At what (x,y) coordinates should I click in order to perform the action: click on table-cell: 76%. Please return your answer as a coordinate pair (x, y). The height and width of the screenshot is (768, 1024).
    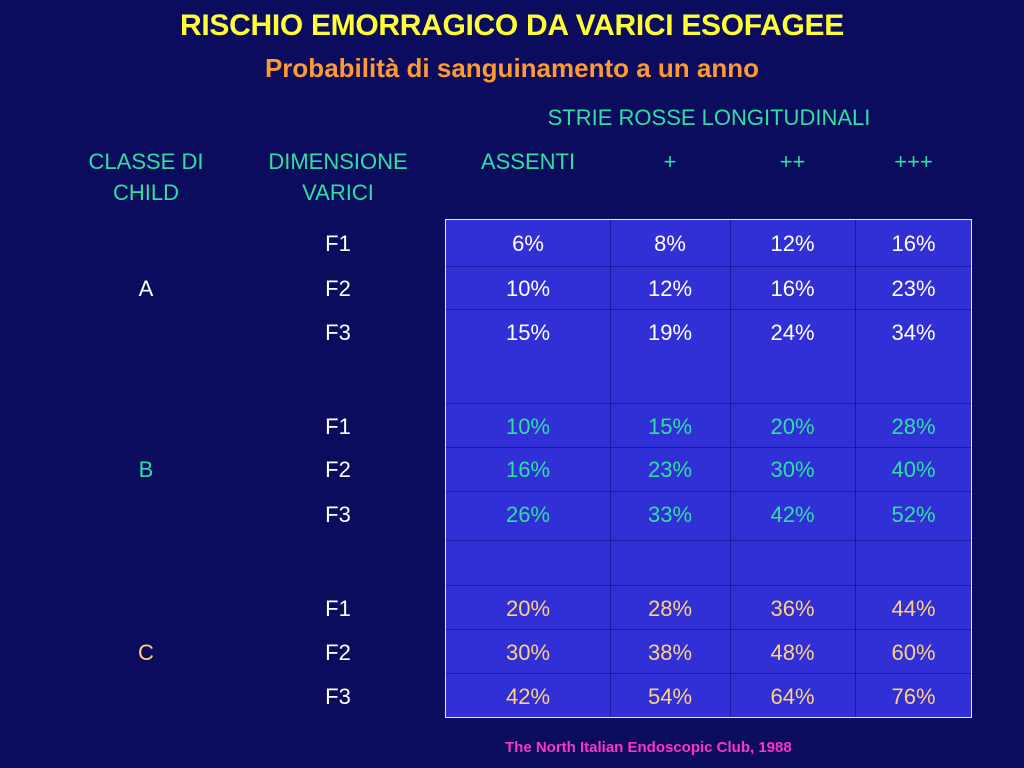
    Looking at the image, I should click on (913, 696).